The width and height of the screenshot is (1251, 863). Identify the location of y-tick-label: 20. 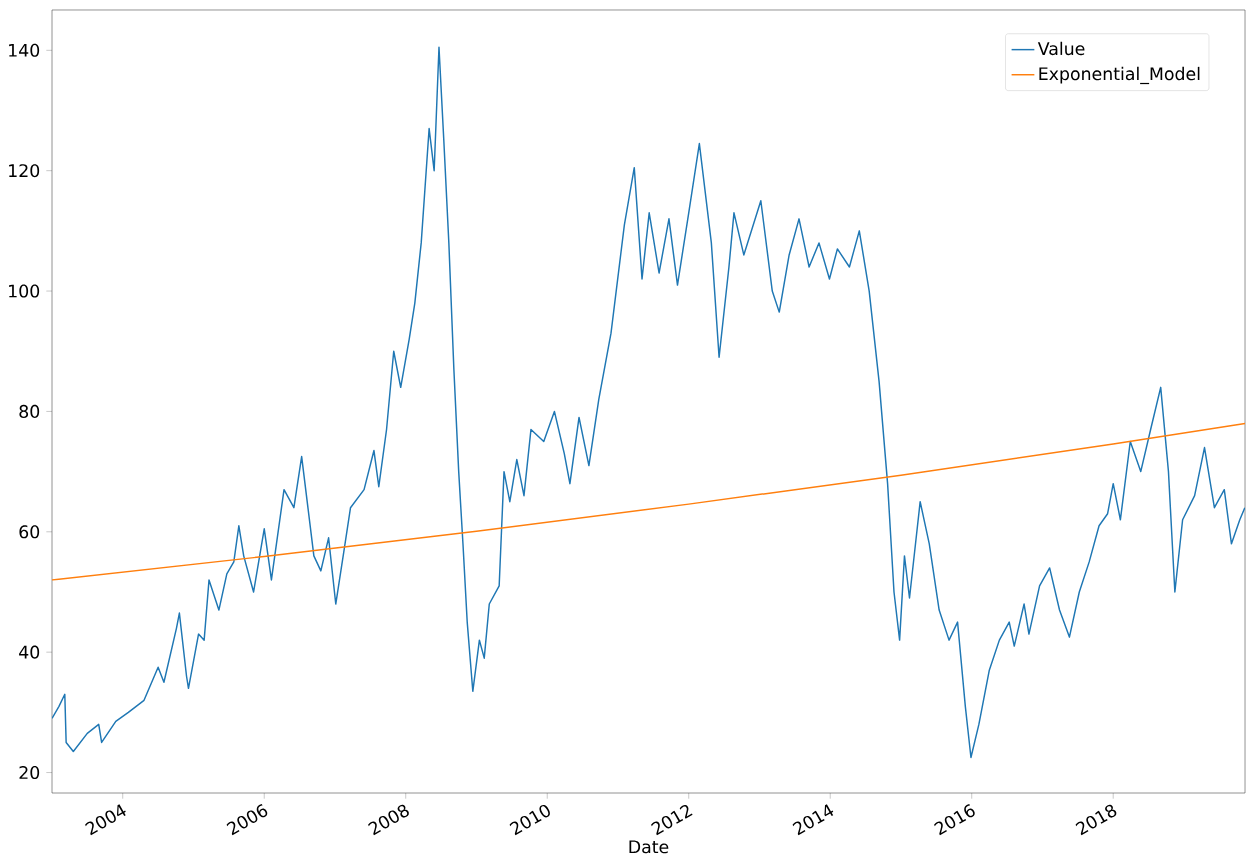
(29, 772).